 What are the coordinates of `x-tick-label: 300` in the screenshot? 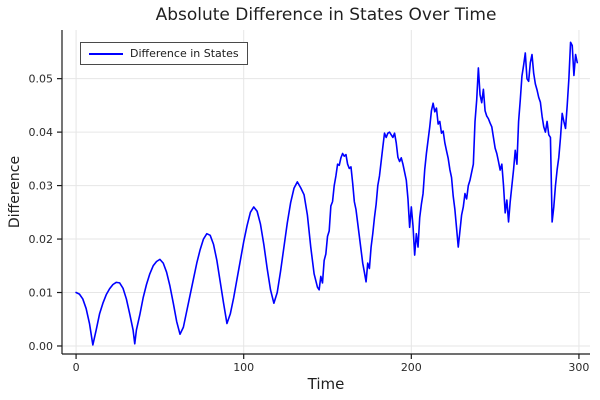 It's located at (578, 367).